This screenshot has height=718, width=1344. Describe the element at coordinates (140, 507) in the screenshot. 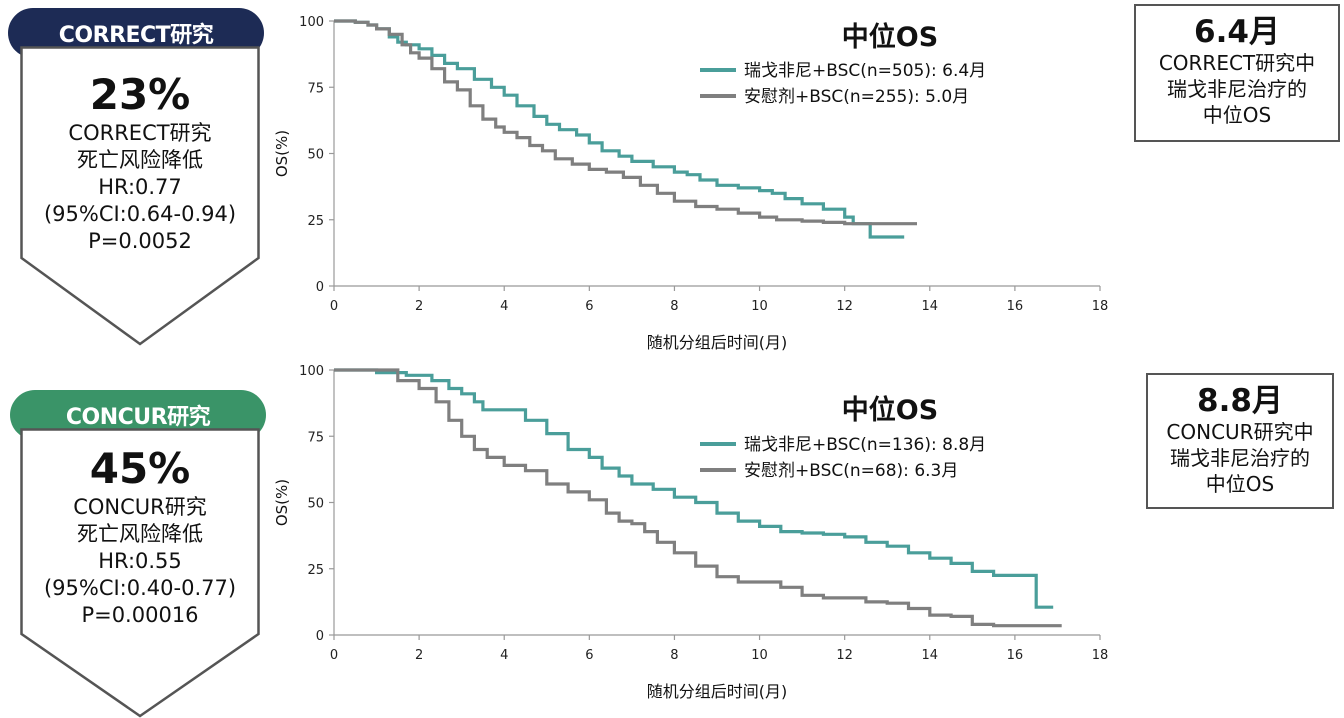

I see `risk-line: CONCUR研究` at that location.